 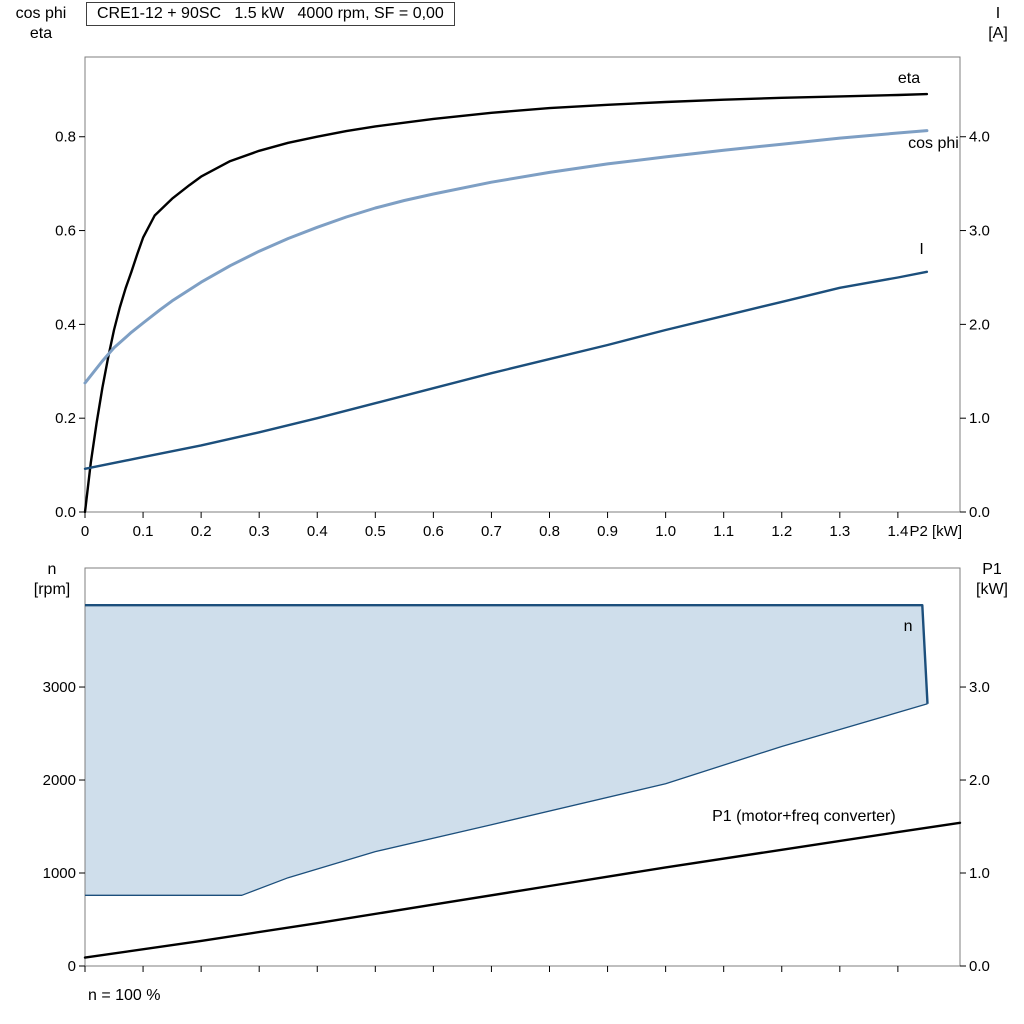 What do you see at coordinates (998, 13) in the screenshot?
I see `current-axis-label: I` at bounding box center [998, 13].